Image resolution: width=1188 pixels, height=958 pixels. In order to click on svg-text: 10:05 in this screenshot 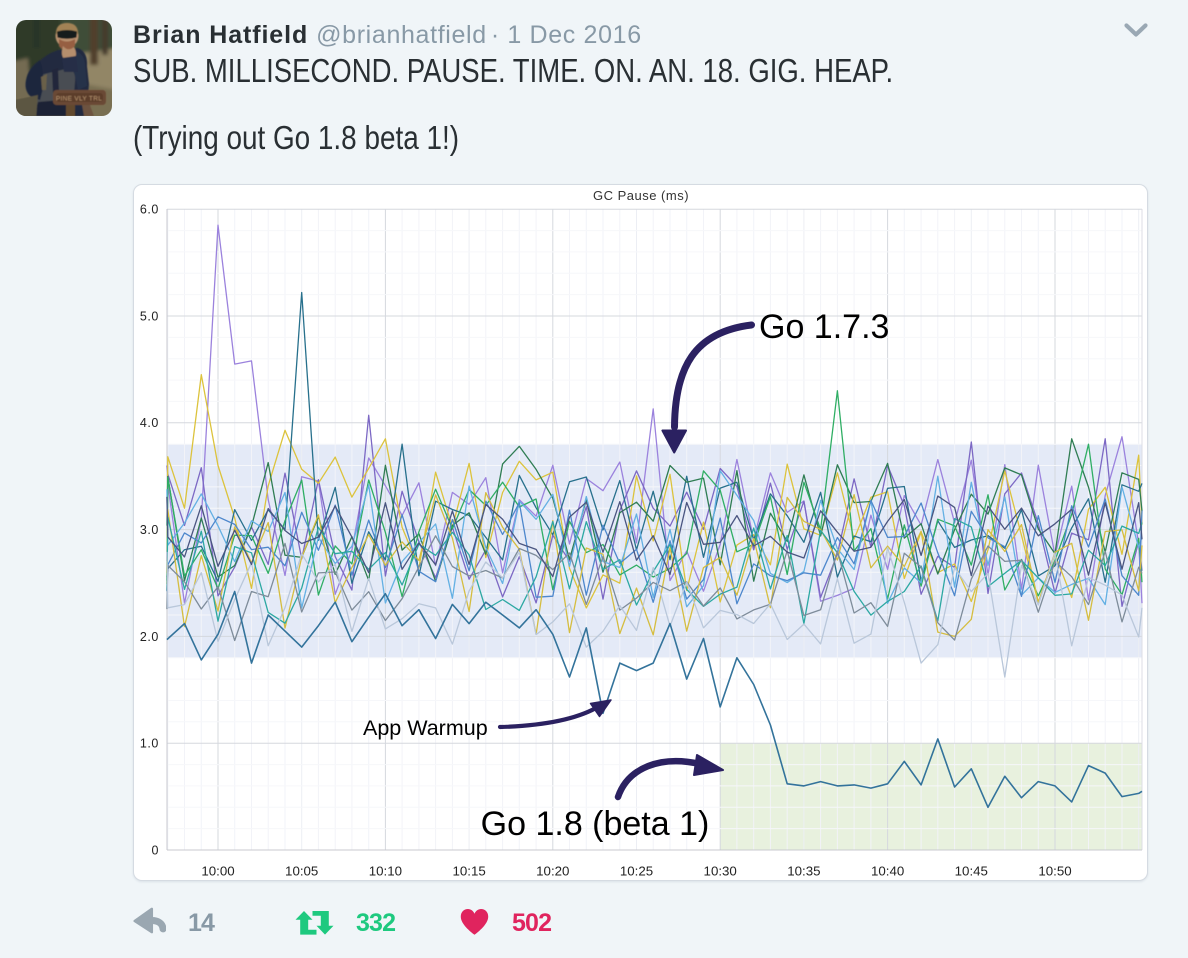, I will do `click(301, 870)`.